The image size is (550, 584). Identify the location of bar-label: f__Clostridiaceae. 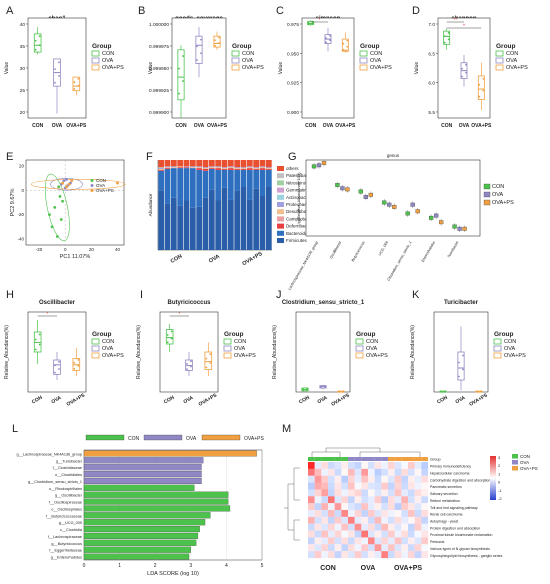
(67, 468).